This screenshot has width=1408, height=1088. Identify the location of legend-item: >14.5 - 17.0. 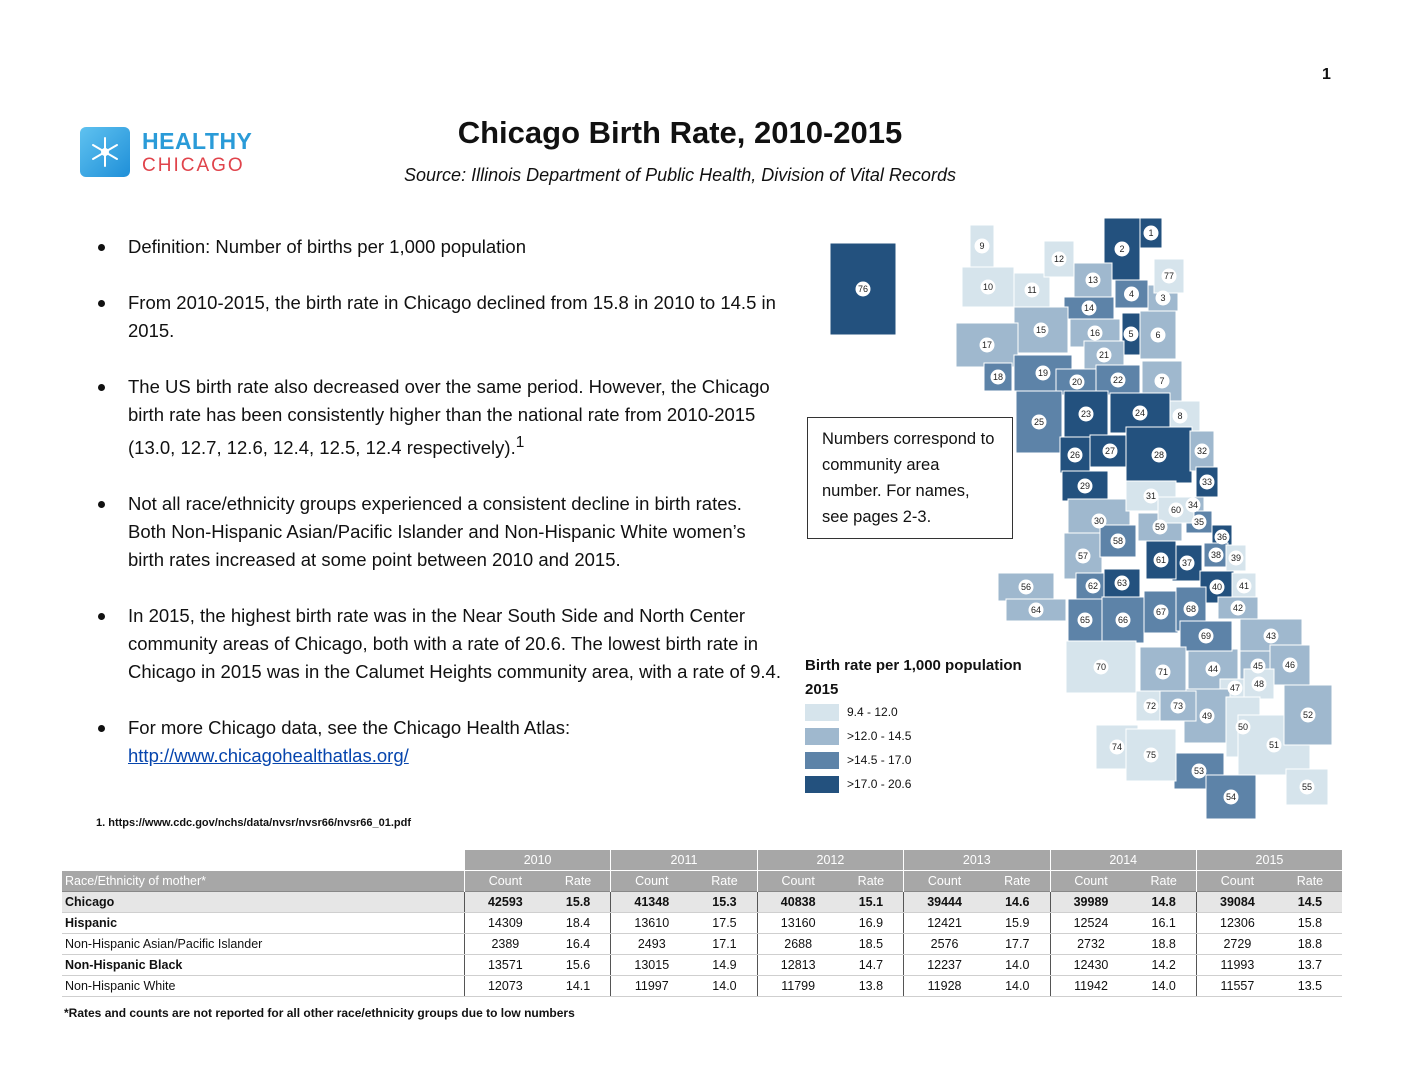
(935, 762).